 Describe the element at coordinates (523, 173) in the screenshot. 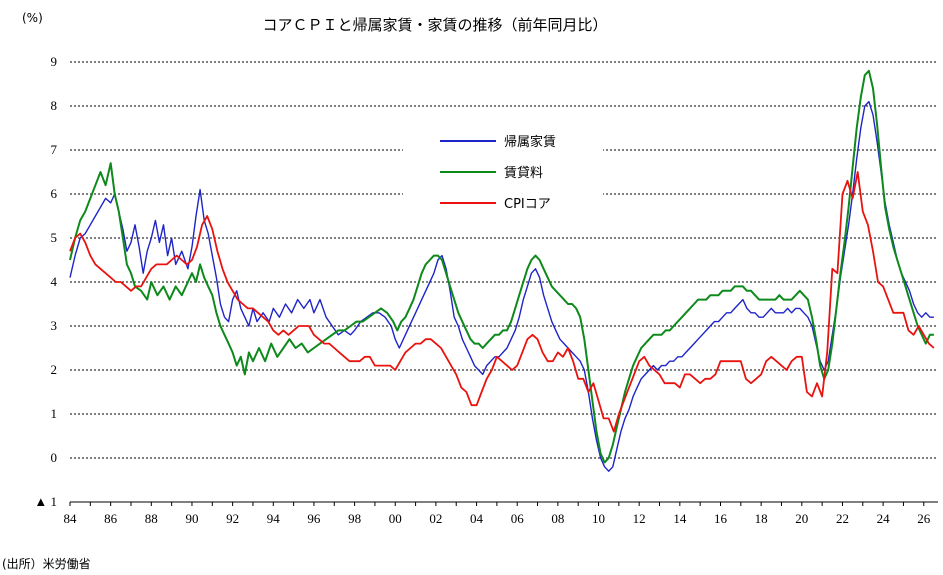

I see `legend-label-2: 賃貸料` at that location.